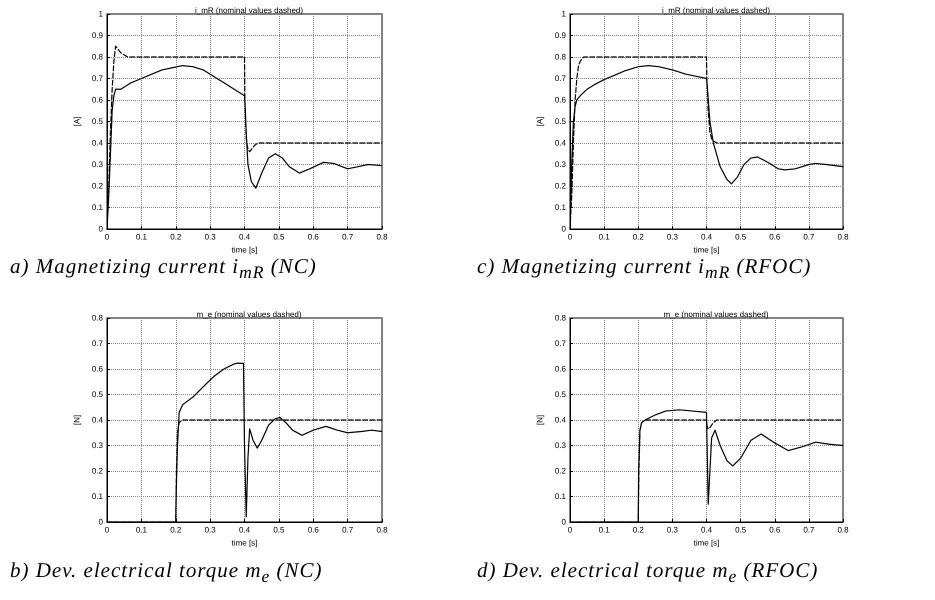 Image resolution: width=935 pixels, height=600 pixels. What do you see at coordinates (166, 573) in the screenshot?
I see `text: b) Dev. electrical torque m$_{e}$ (NC)` at bounding box center [166, 573].